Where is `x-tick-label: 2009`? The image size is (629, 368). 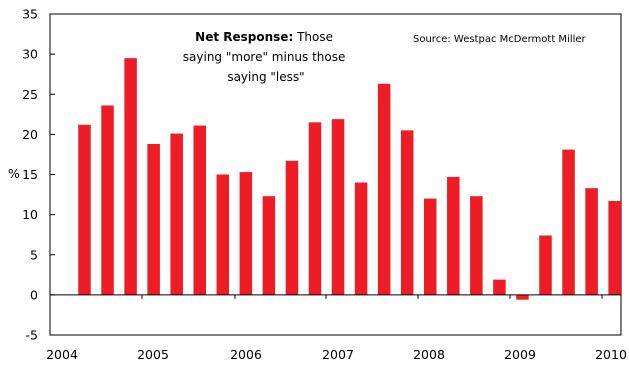
x-tick-label: 2009 is located at coordinates (520, 354).